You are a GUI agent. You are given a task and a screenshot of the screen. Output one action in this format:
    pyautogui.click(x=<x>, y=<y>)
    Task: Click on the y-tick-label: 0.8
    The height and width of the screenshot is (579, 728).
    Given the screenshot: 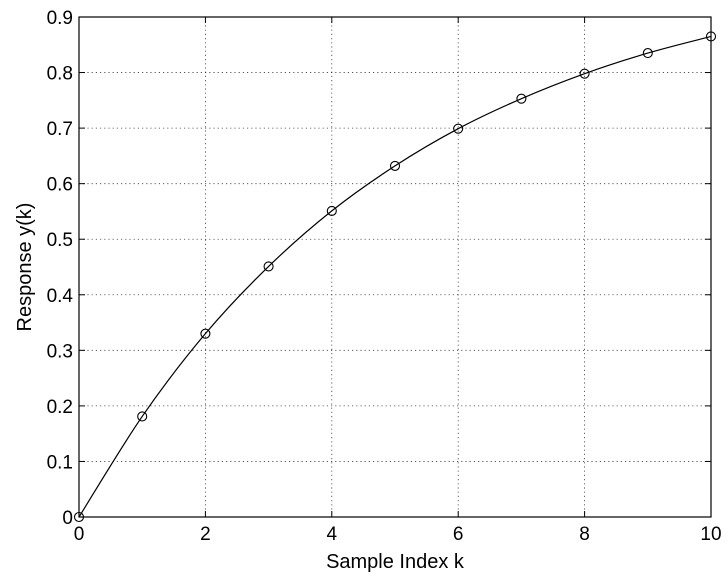 What is the action you would take?
    pyautogui.click(x=60, y=74)
    